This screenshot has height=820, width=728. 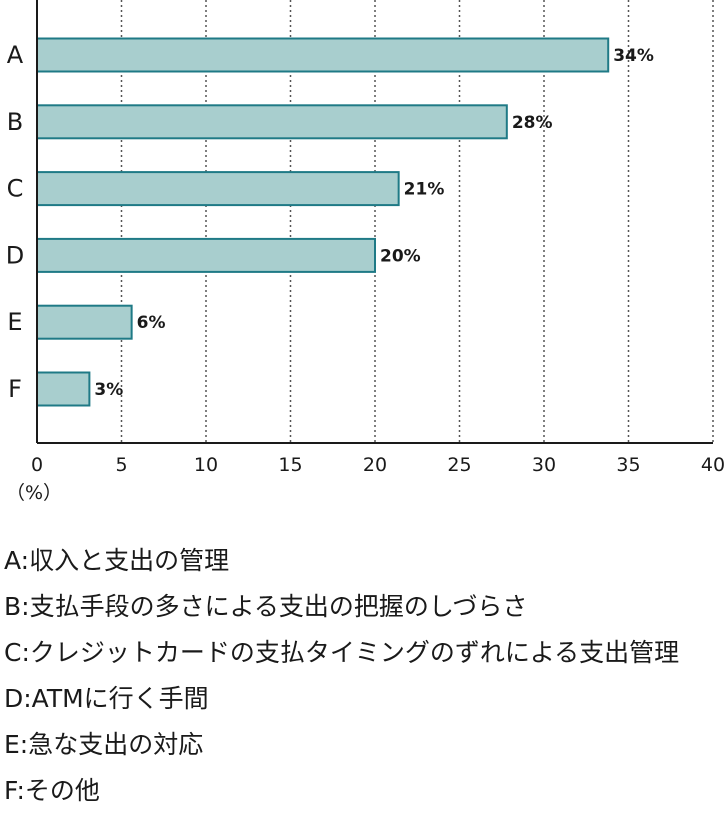 What do you see at coordinates (459, 465) in the screenshot?
I see `x-tick-label: 25` at bounding box center [459, 465].